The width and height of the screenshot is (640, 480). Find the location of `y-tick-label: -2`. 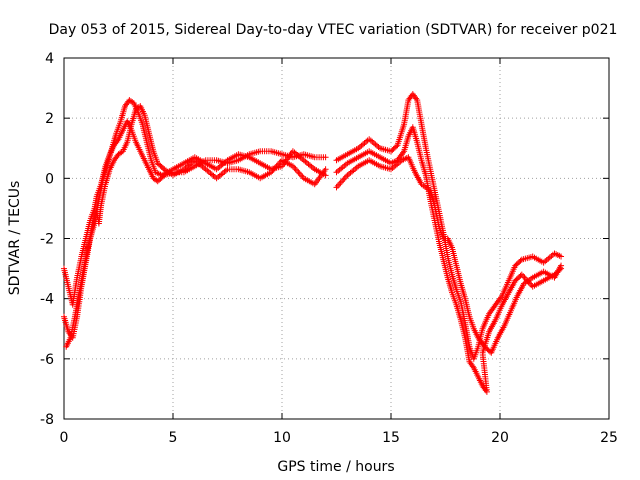

y-tick-label: -2 is located at coordinates (47, 240).